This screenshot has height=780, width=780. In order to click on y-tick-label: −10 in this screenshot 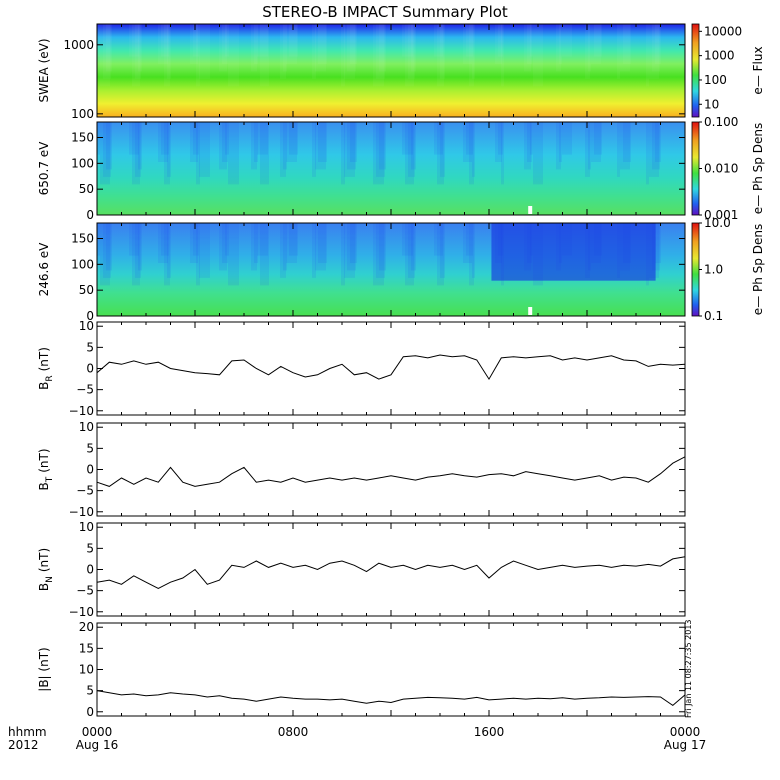, I will do `click(81, 411)`.